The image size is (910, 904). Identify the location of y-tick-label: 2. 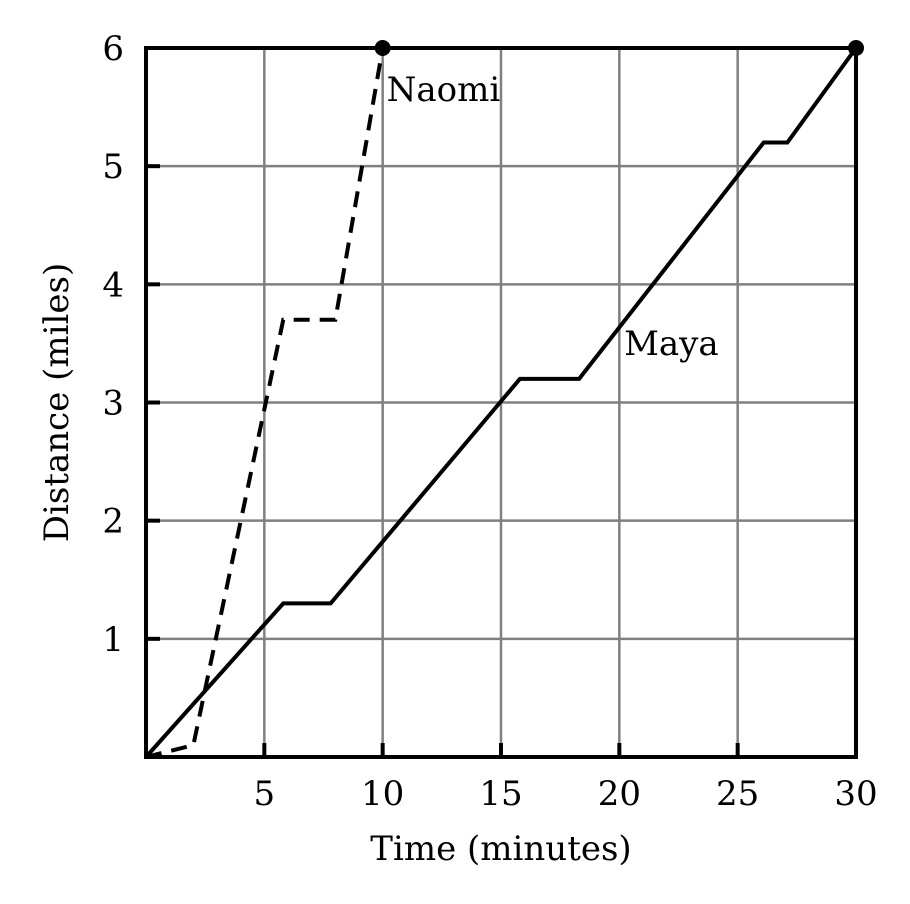
(113, 522).